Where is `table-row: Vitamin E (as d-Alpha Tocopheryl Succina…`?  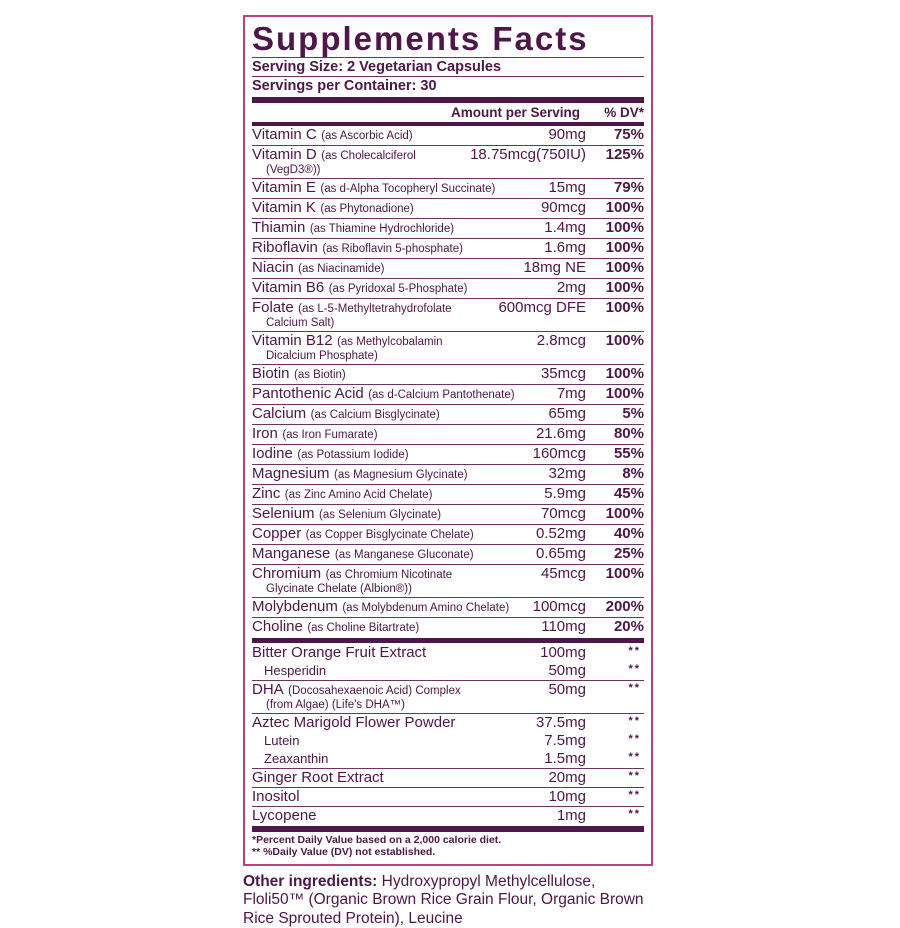 table-row: Vitamin E (as d-Alpha Tocopheryl Succina… is located at coordinates (448, 187).